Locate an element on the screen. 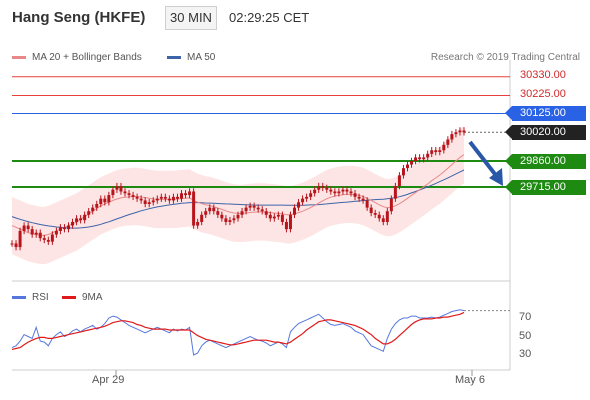  date-label-apr29: Apr 29 is located at coordinates (108, 380).